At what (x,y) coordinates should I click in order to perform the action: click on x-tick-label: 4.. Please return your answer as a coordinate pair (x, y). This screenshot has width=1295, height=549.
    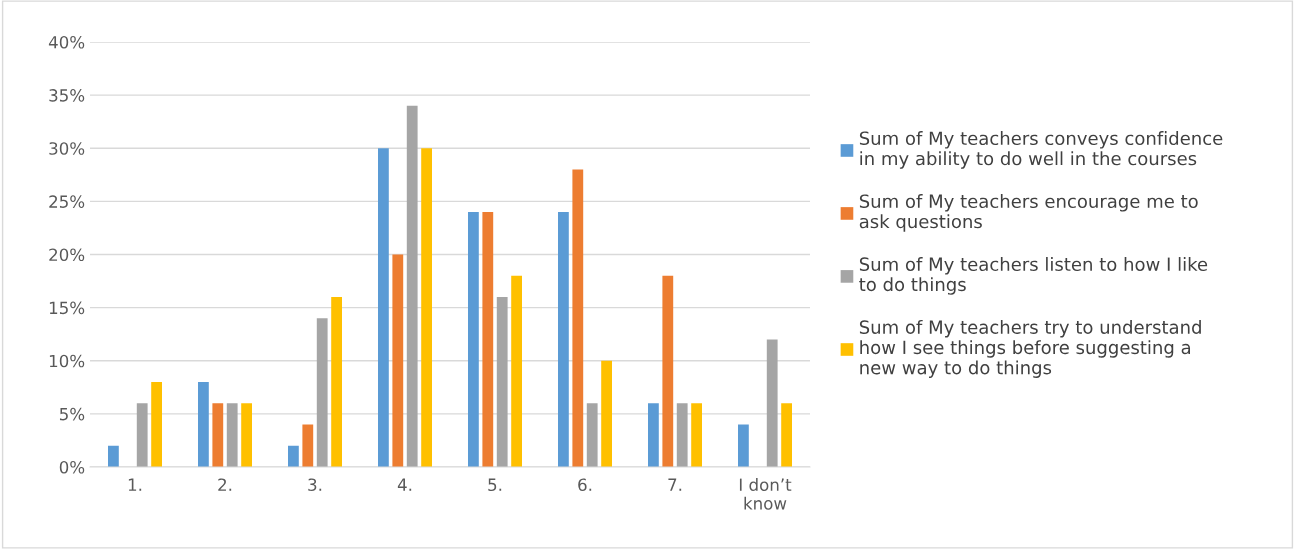
    Looking at the image, I should click on (404, 484).